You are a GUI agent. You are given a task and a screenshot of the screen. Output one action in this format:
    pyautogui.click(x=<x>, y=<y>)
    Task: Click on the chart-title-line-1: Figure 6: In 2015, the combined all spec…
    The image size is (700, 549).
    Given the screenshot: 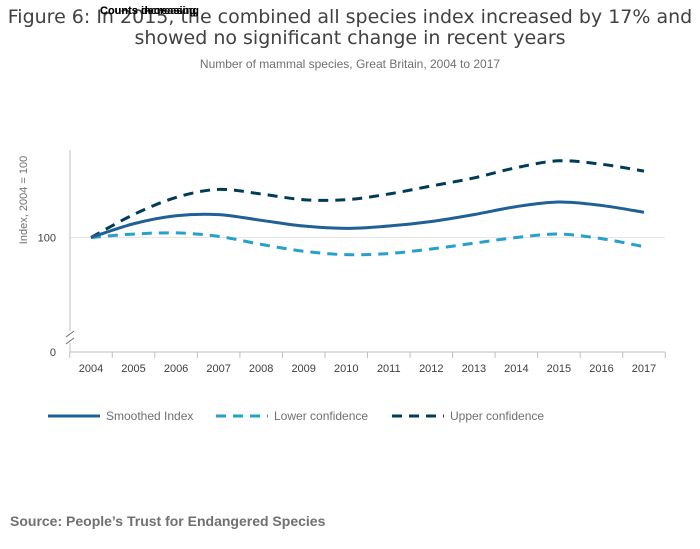 What is the action you would take?
    pyautogui.click(x=350, y=17)
    